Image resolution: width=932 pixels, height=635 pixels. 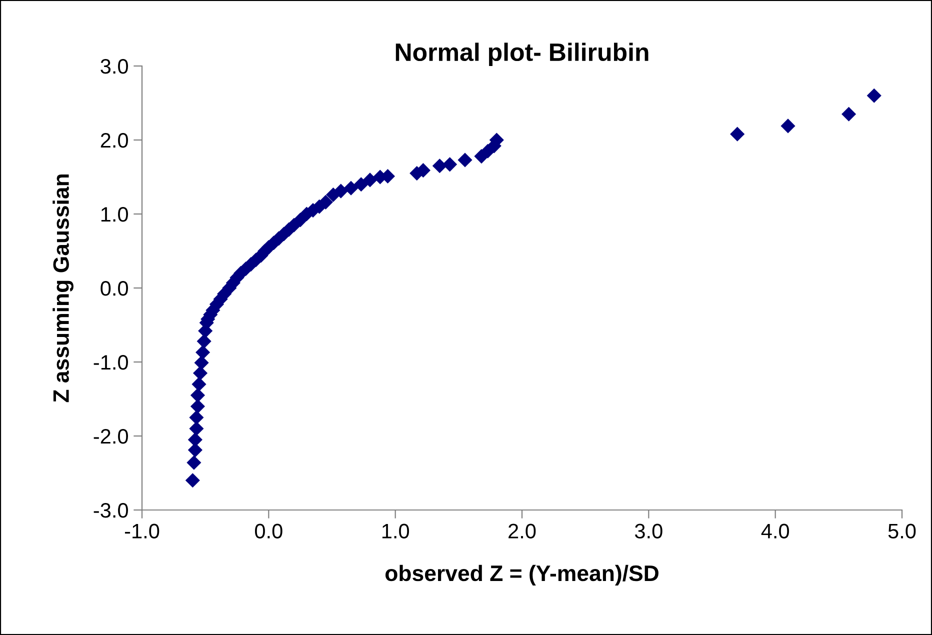 I want to click on x-tick-label: 0.0, so click(x=268, y=531).